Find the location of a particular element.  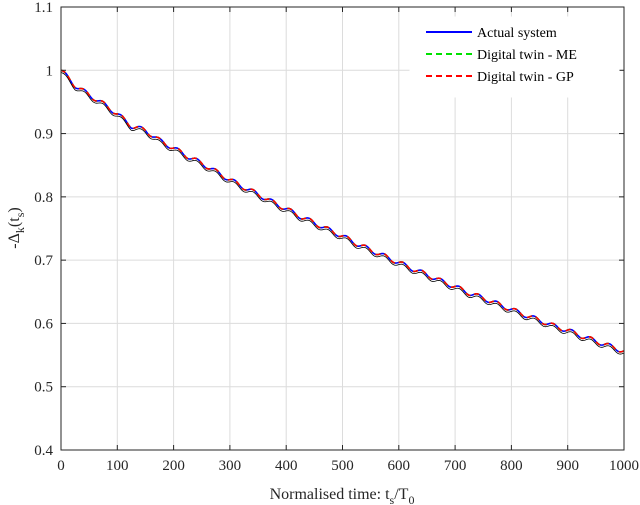

legend-box is located at coordinates (514, 57).